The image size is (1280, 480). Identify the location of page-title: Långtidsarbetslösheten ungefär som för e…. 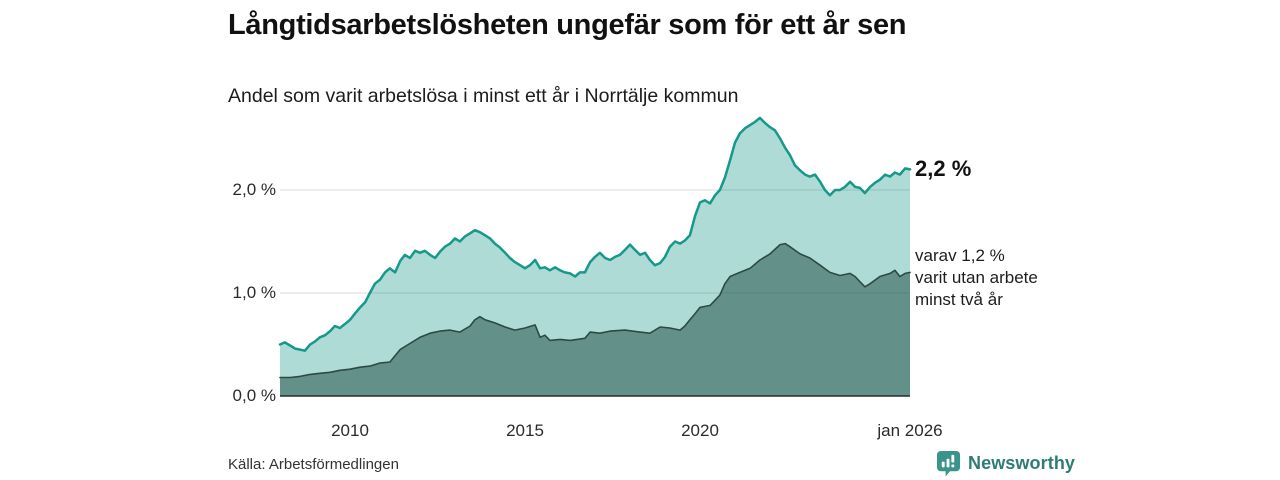
(567, 25).